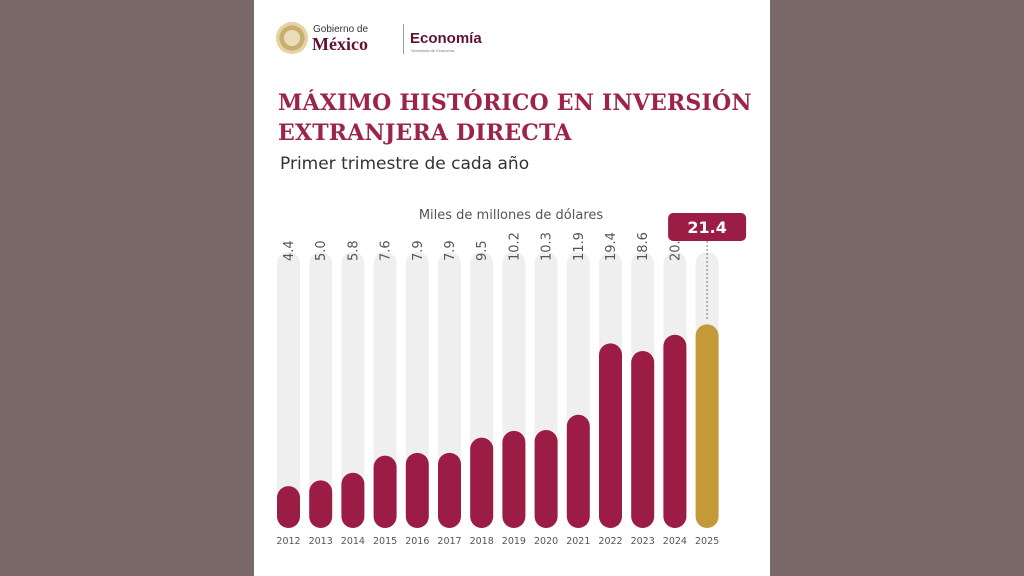  I want to click on x-tick-label: 2023, so click(643, 541).